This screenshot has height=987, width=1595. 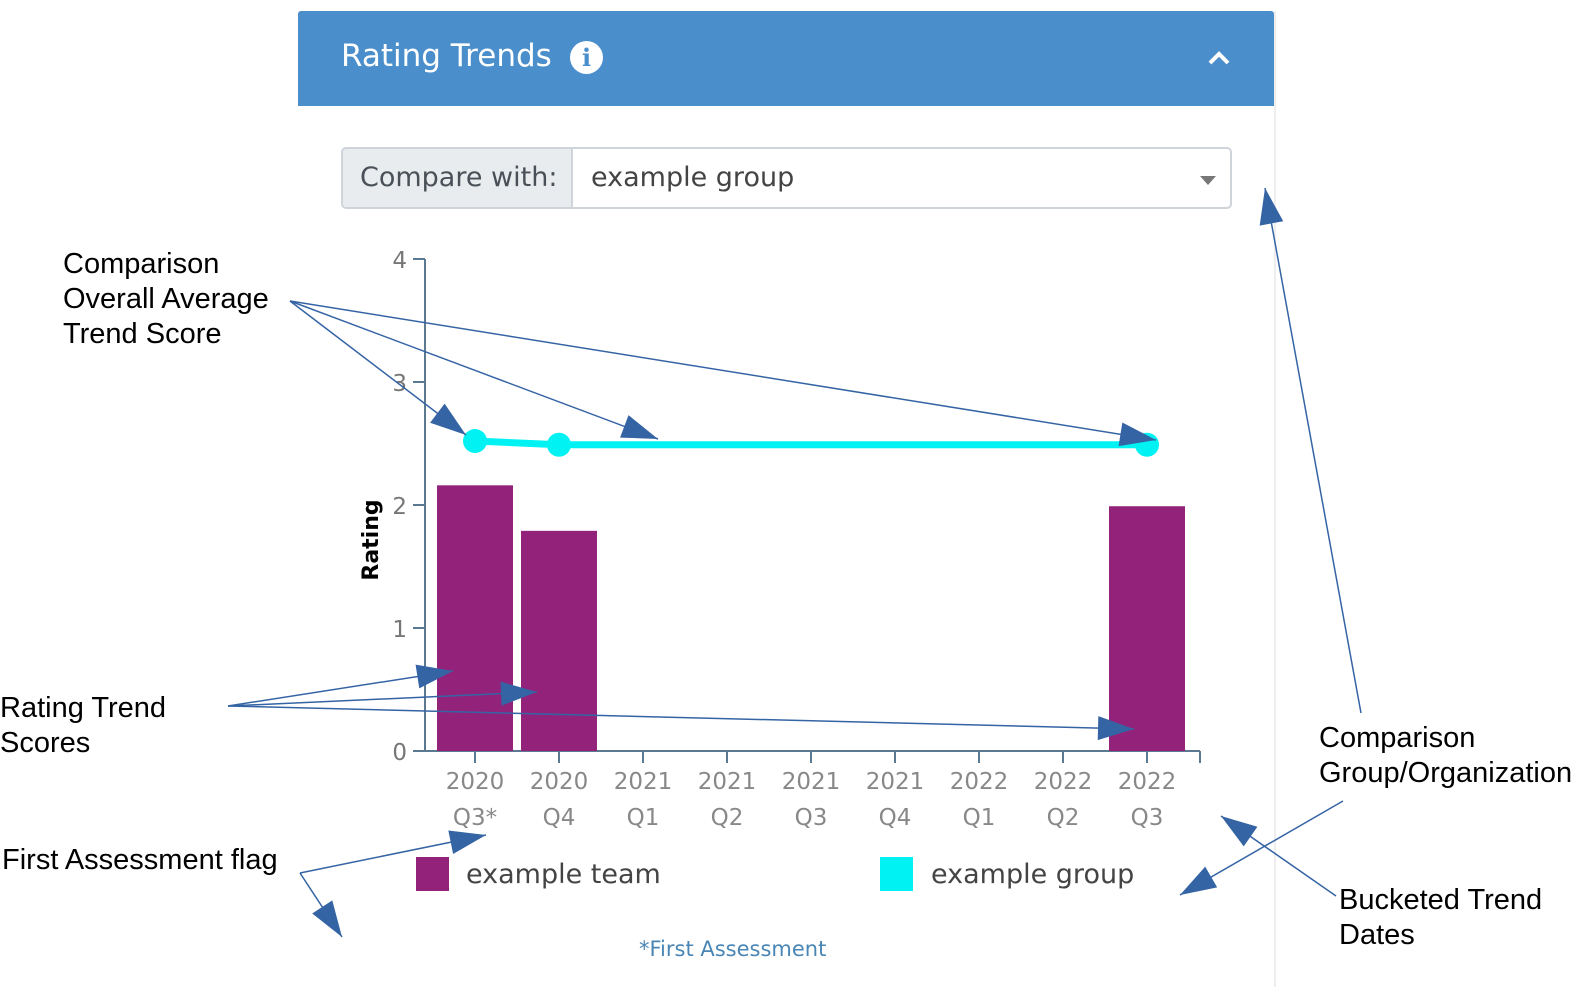 What do you see at coordinates (83, 726) in the screenshot?
I see `callout-rating-scores: Rating Trend Scores` at bounding box center [83, 726].